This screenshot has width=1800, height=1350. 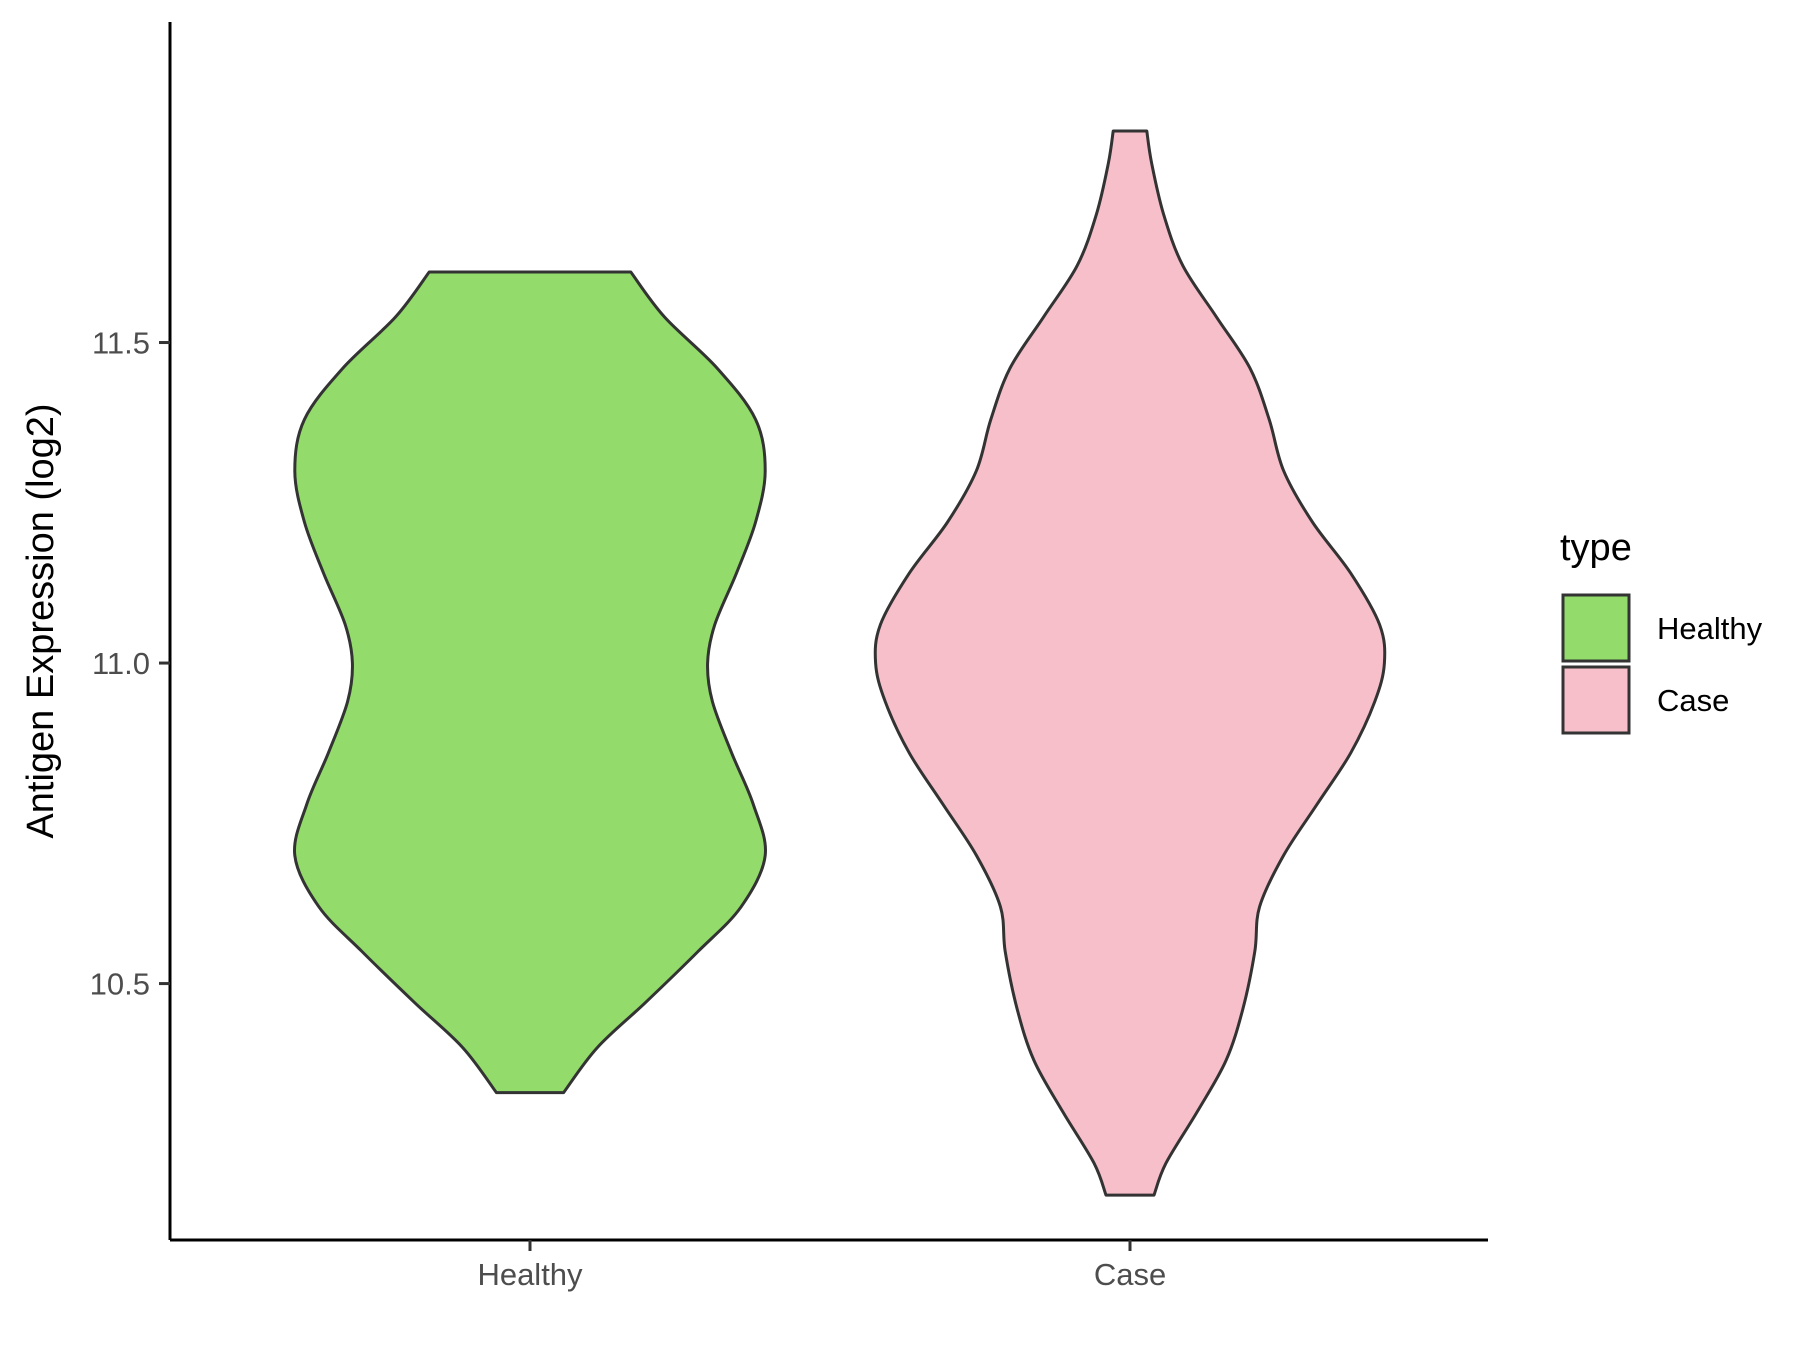 I want to click on y-tick-label: 10.5, so click(x=120, y=984).